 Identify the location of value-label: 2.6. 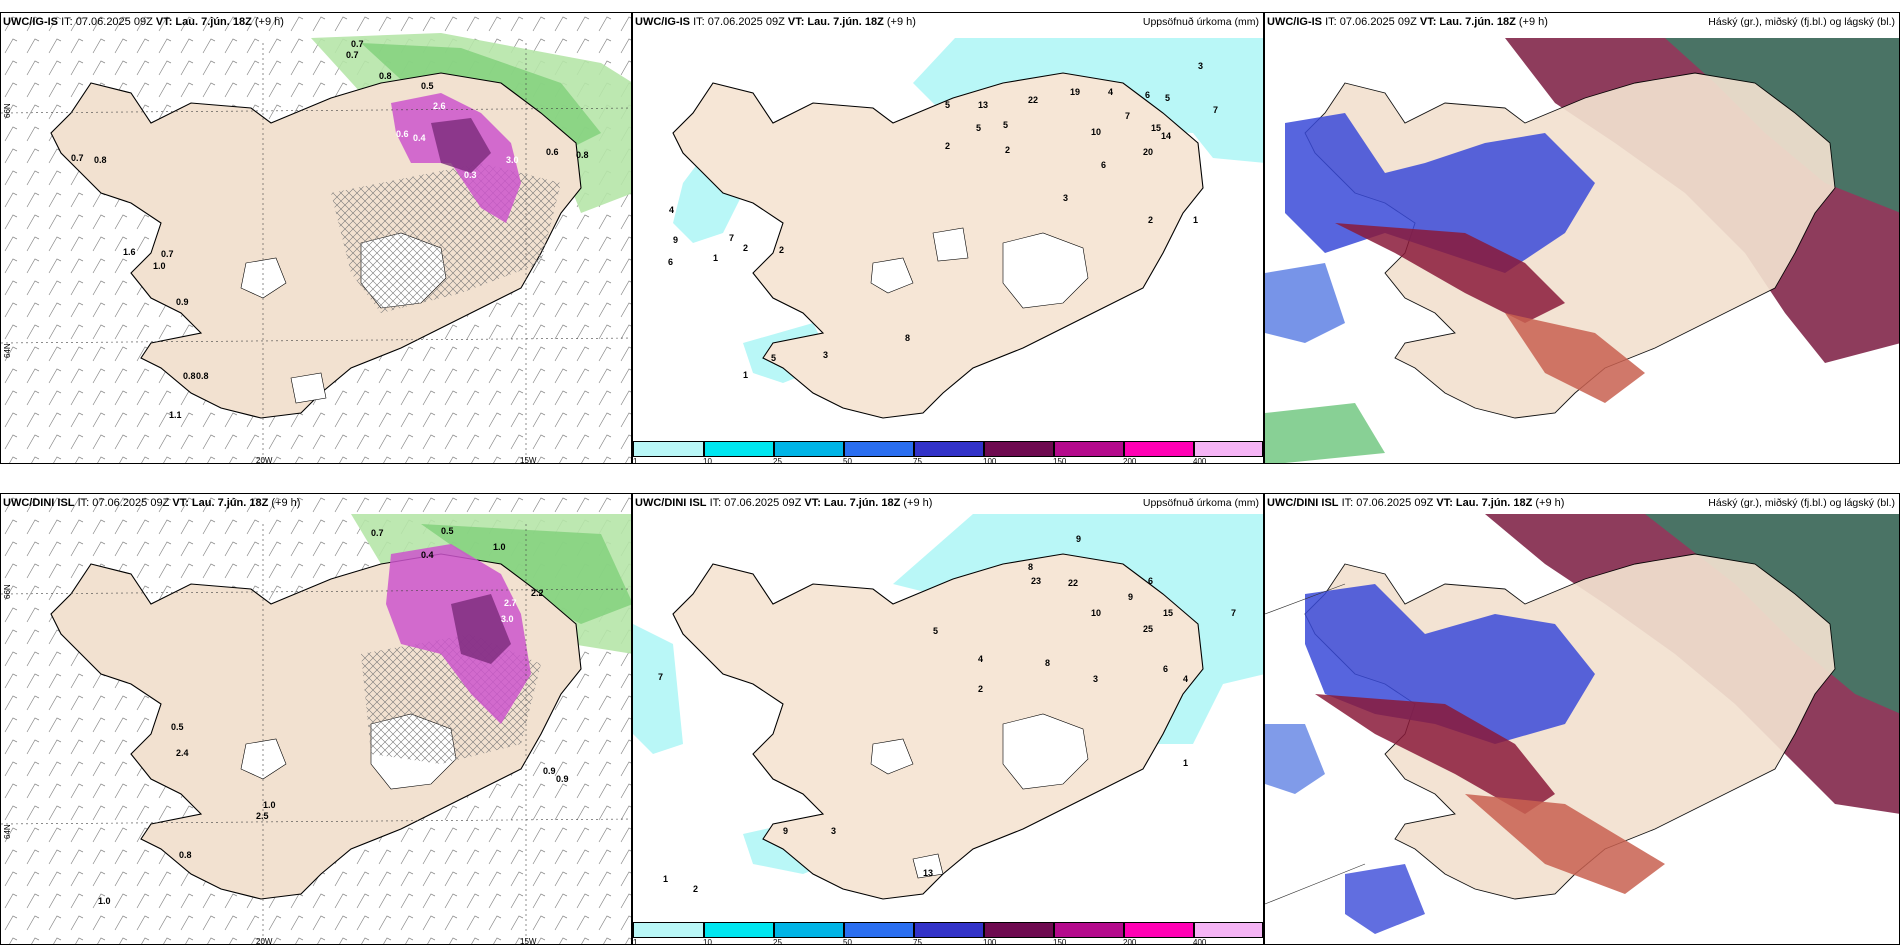
(439, 106).